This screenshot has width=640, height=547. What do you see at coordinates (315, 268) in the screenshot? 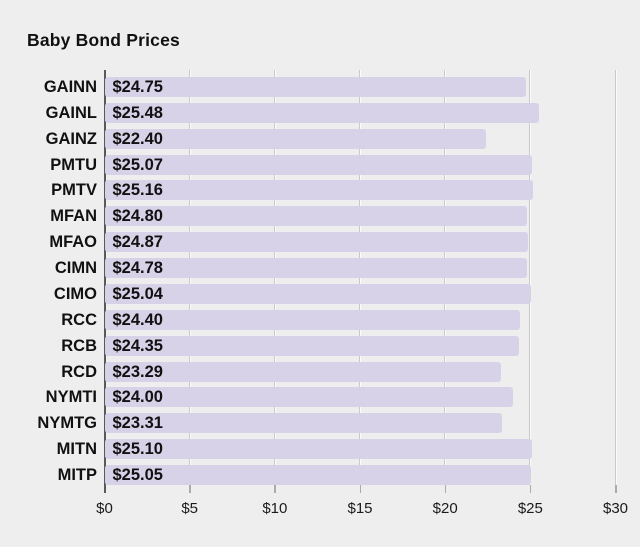
I see `bar: $24.78` at bounding box center [315, 268].